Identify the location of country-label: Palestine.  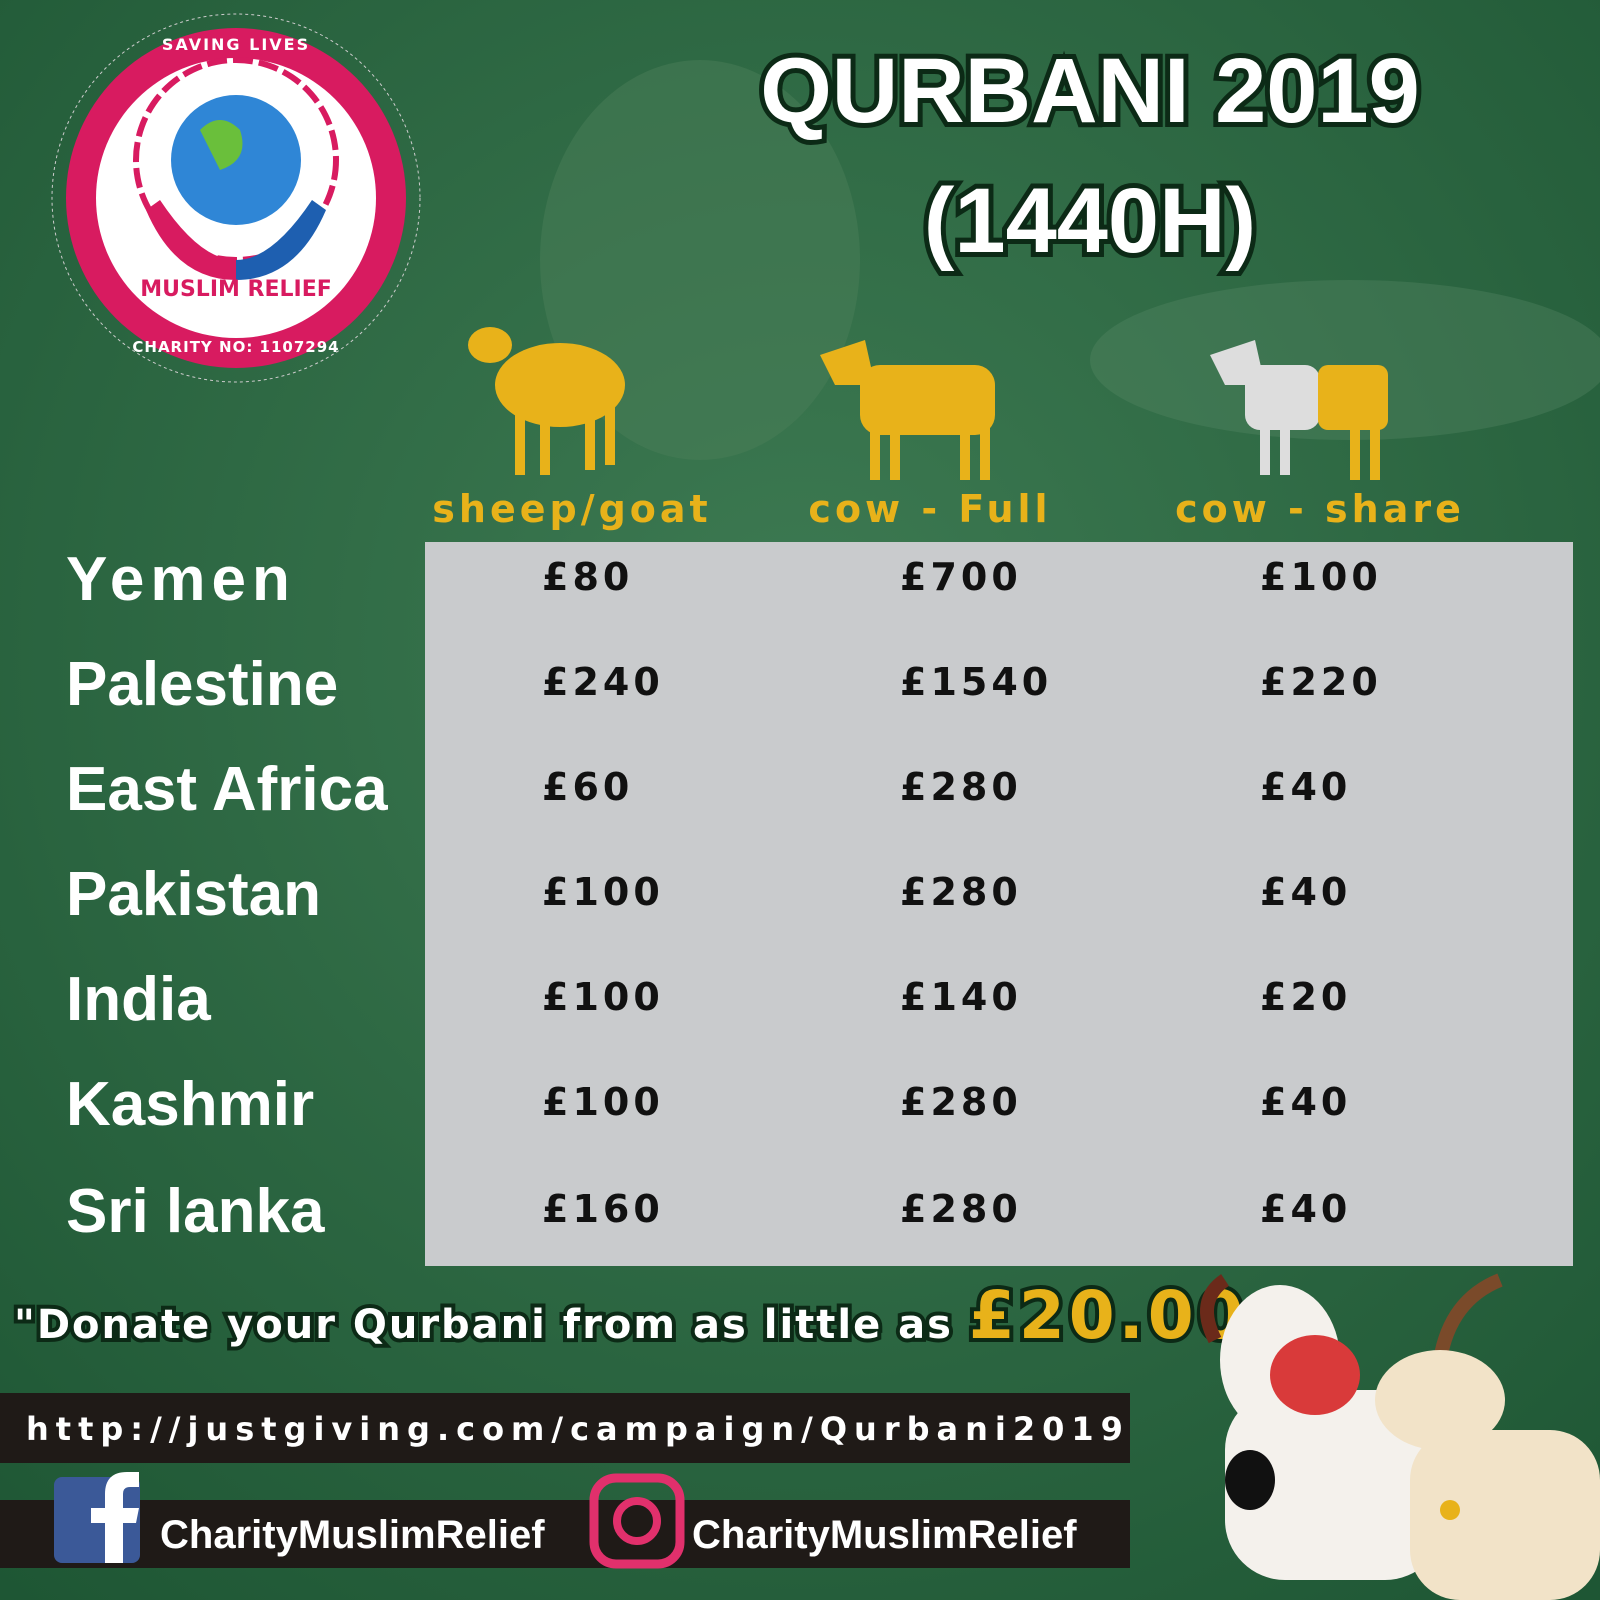
(202, 684).